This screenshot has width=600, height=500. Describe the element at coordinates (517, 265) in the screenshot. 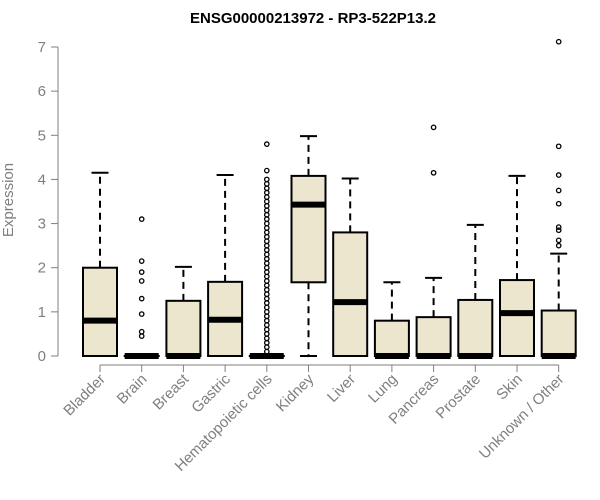

I see `box-skin` at that location.